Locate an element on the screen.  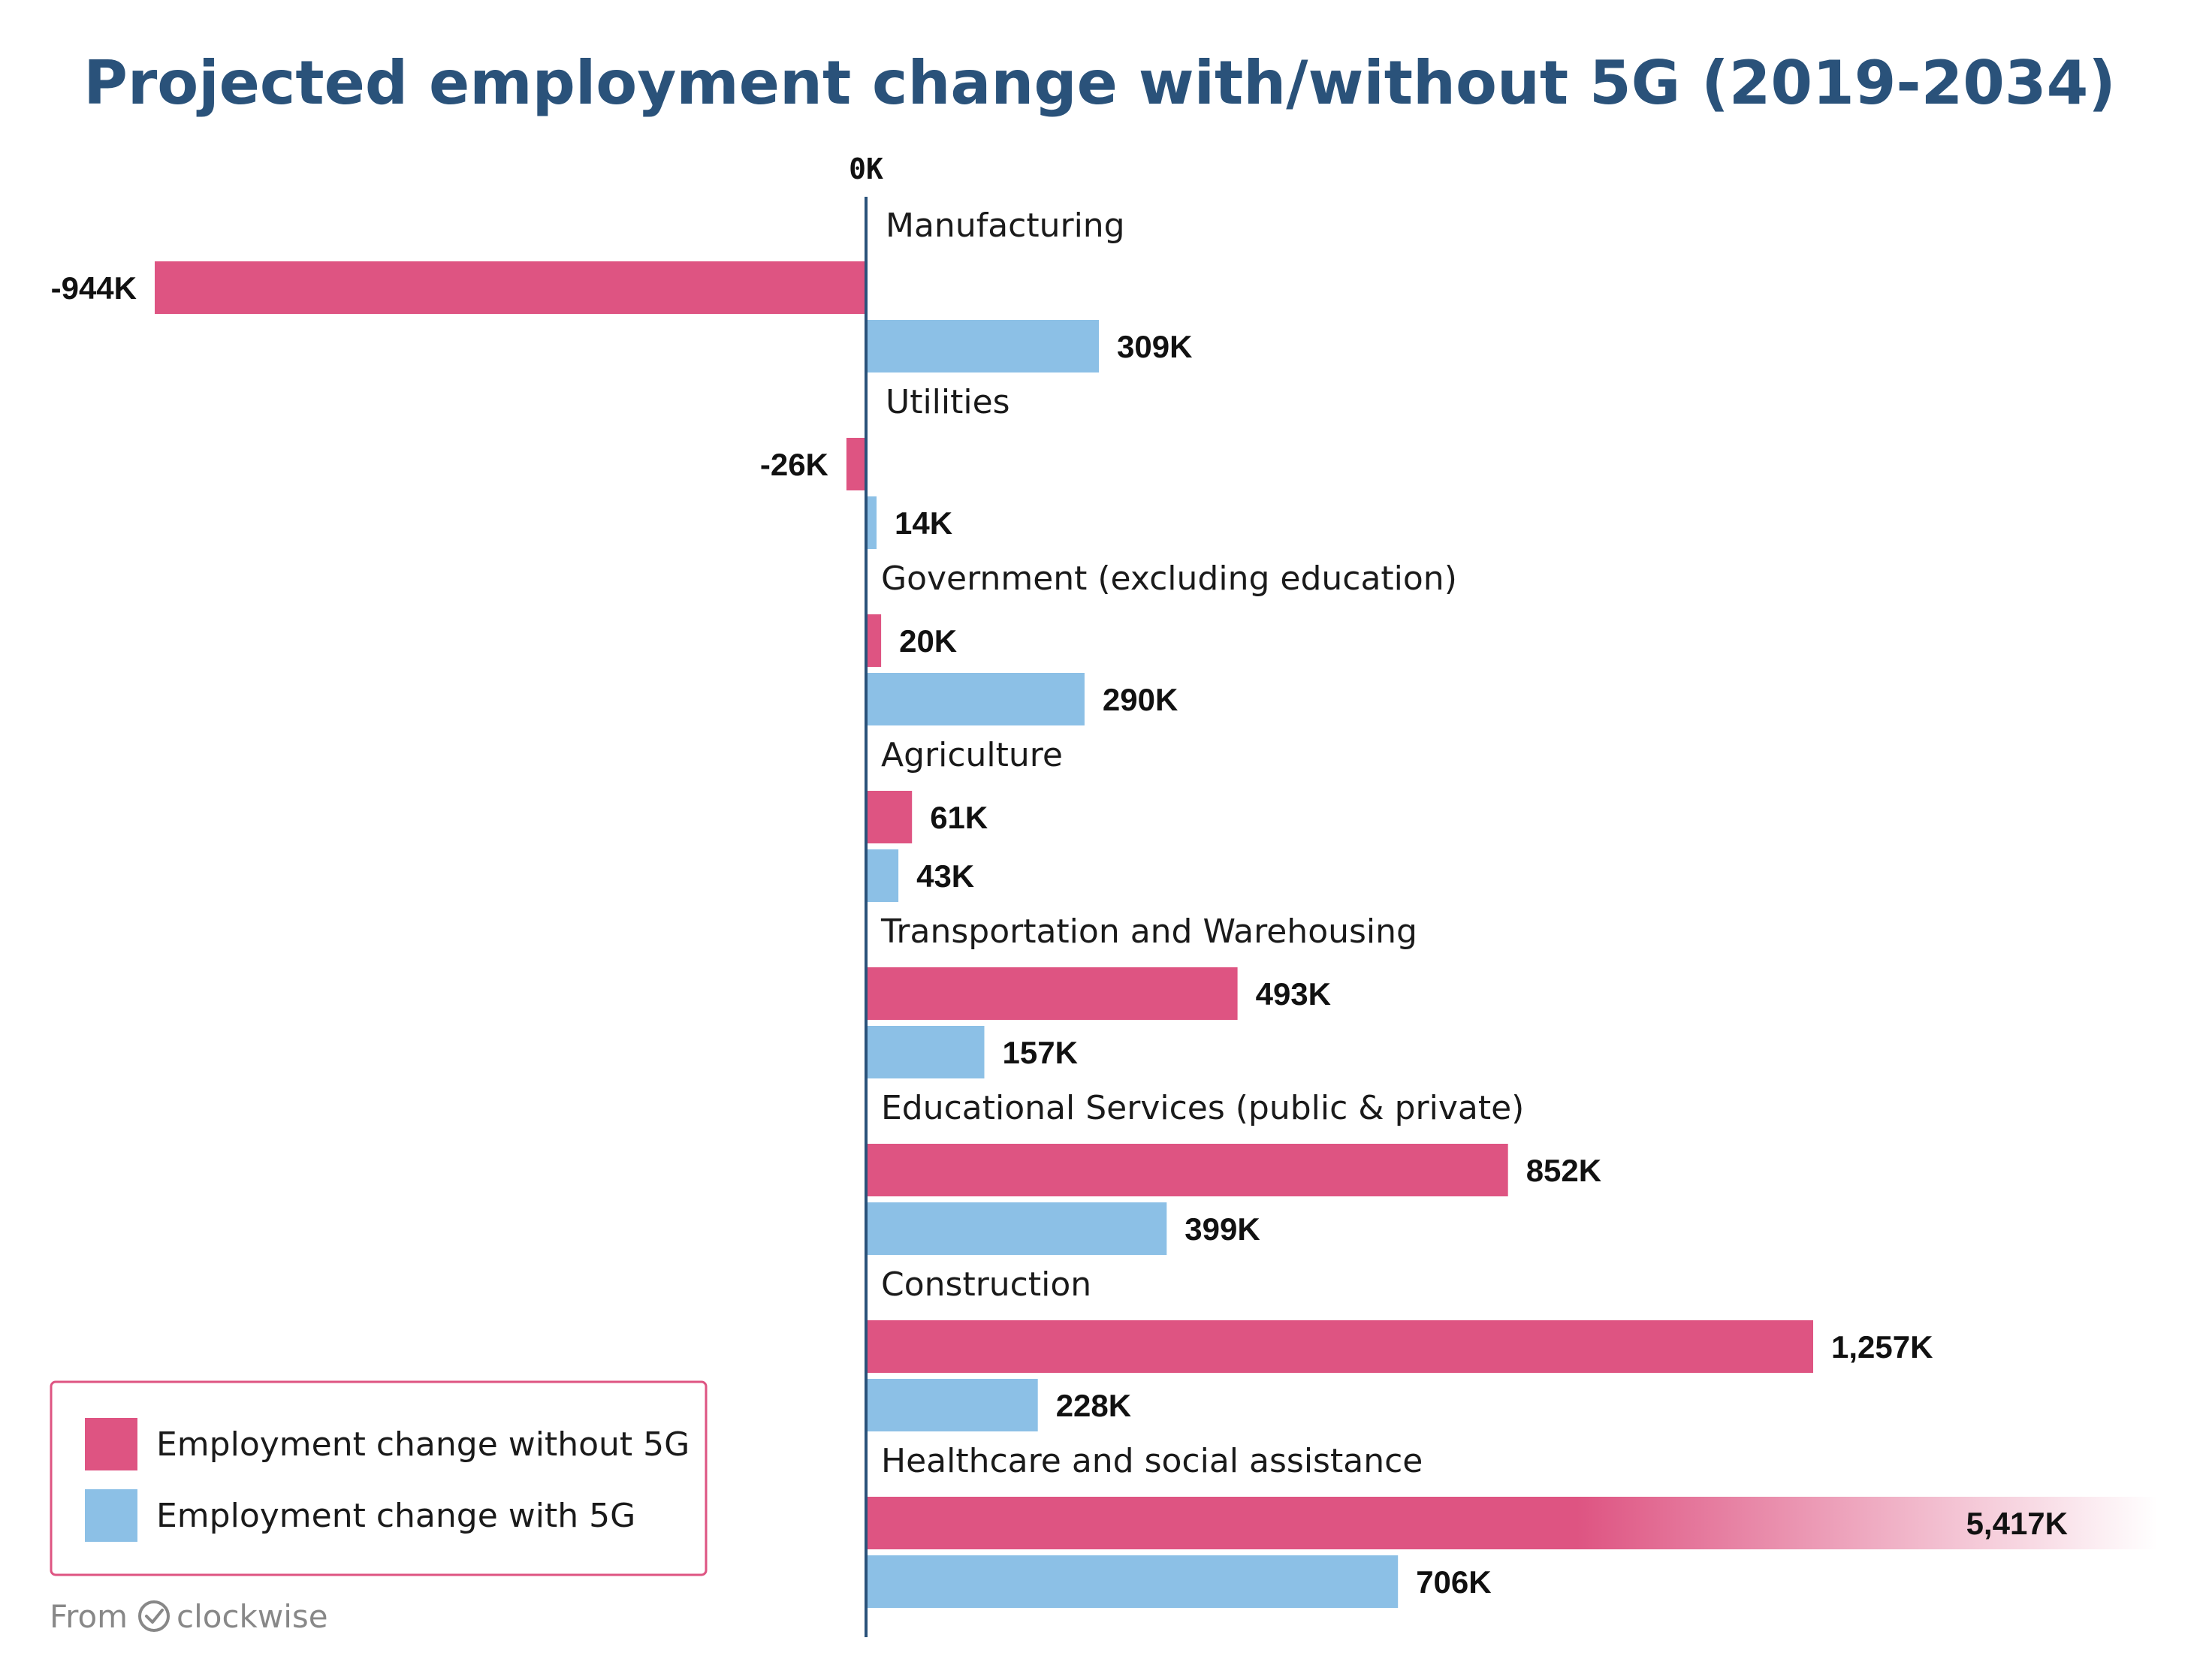
source-credit: From clockwise is located at coordinates (189, 1616).